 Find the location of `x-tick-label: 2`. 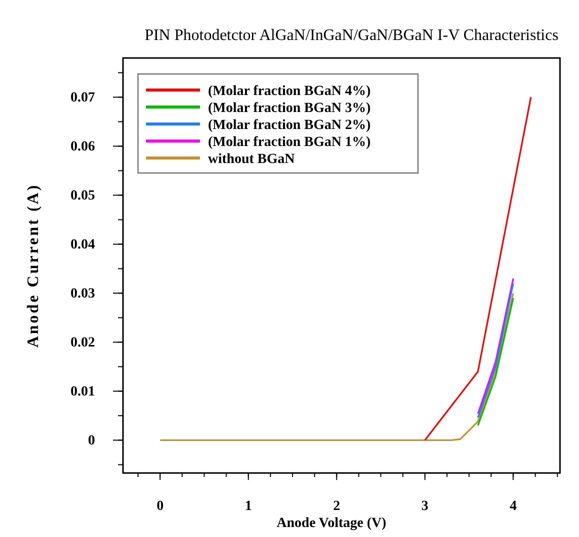

x-tick-label: 2 is located at coordinates (336, 506).